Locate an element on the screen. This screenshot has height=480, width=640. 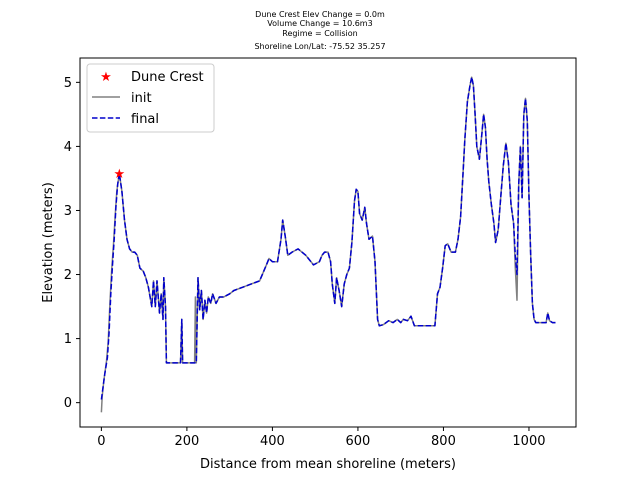
title-line-2: Volume Change = 10.6m3 is located at coordinates (319, 23).